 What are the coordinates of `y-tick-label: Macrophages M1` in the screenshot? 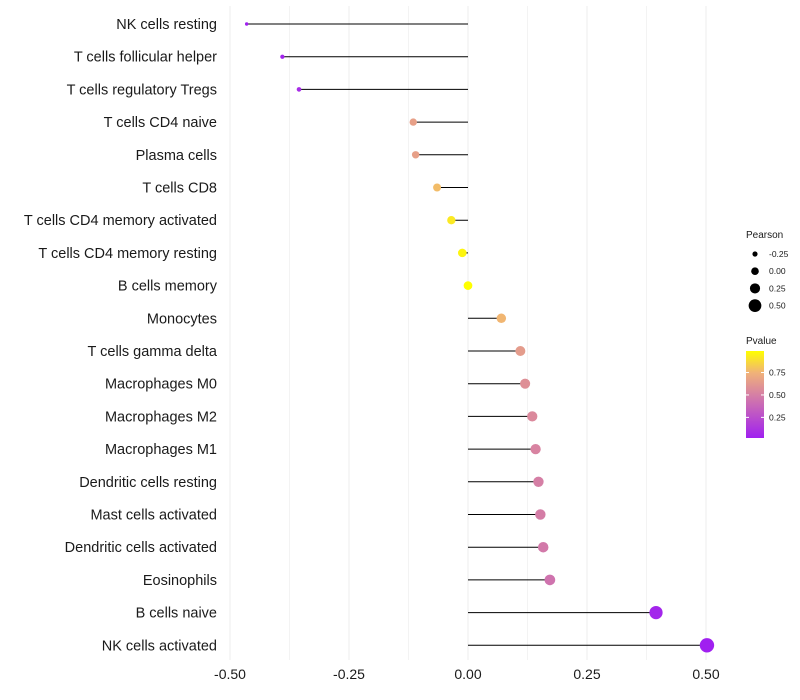 It's located at (161, 450).